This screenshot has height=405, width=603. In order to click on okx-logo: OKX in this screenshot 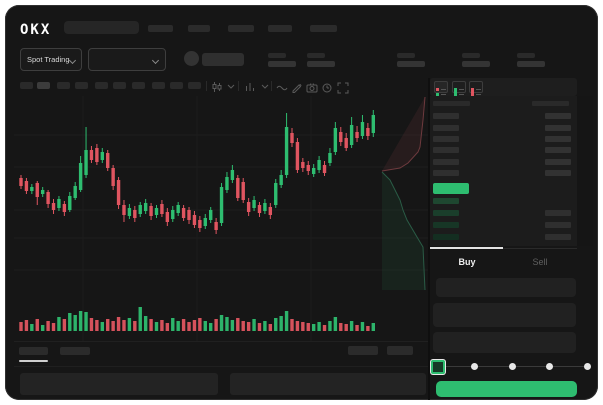, I will do `click(36, 30)`.